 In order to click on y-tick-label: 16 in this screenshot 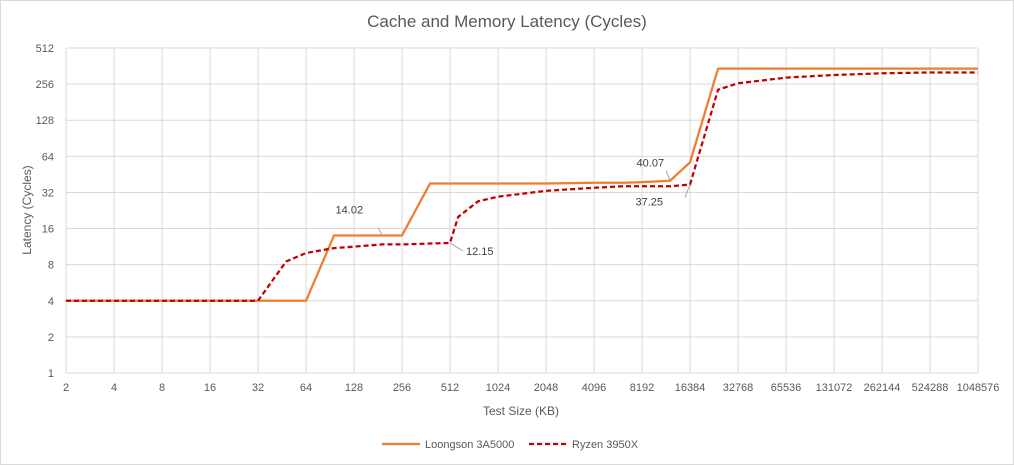, I will do `click(48, 230)`.